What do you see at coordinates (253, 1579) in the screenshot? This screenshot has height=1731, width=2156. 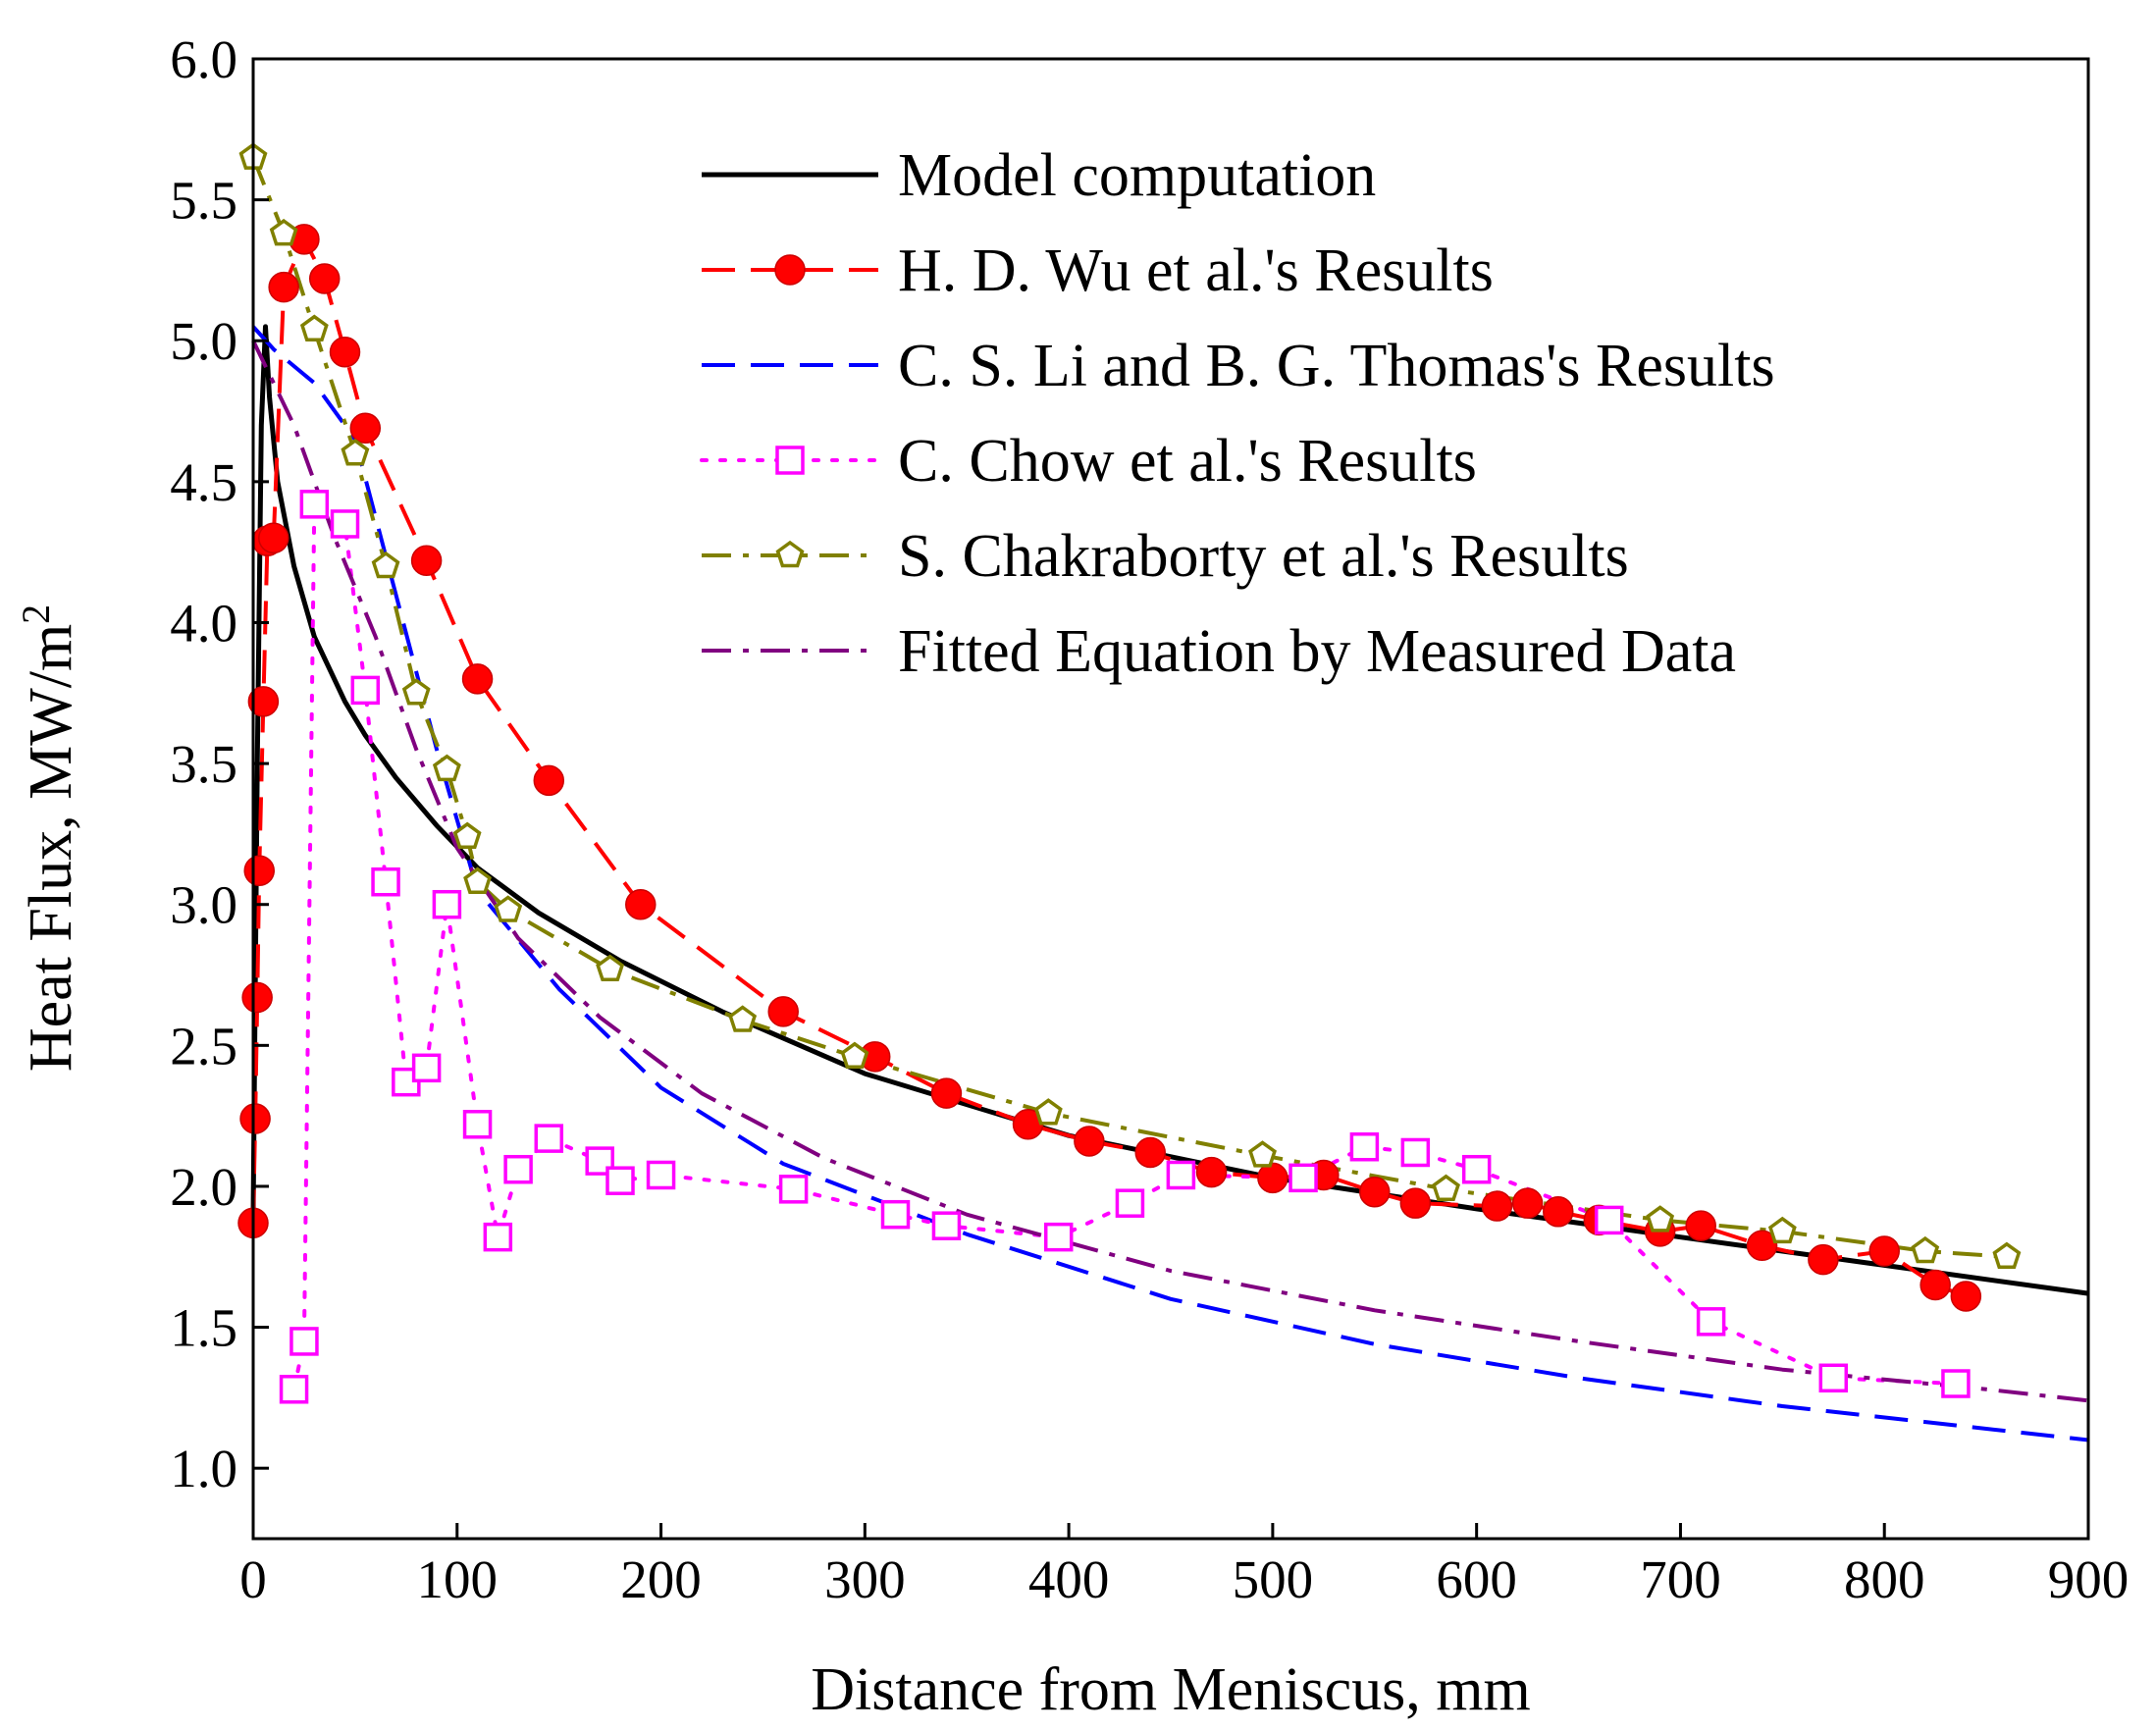 I see `x-tick-label: 0` at bounding box center [253, 1579].